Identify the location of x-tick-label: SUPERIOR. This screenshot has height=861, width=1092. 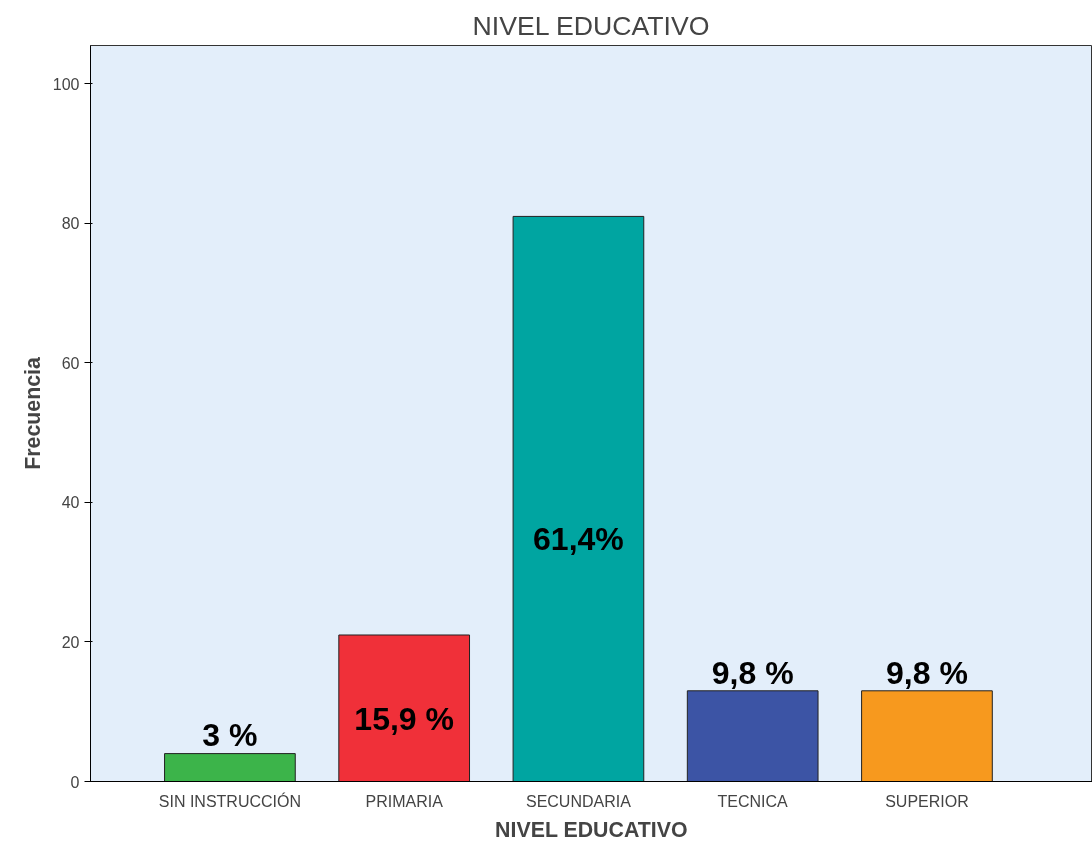
(927, 801).